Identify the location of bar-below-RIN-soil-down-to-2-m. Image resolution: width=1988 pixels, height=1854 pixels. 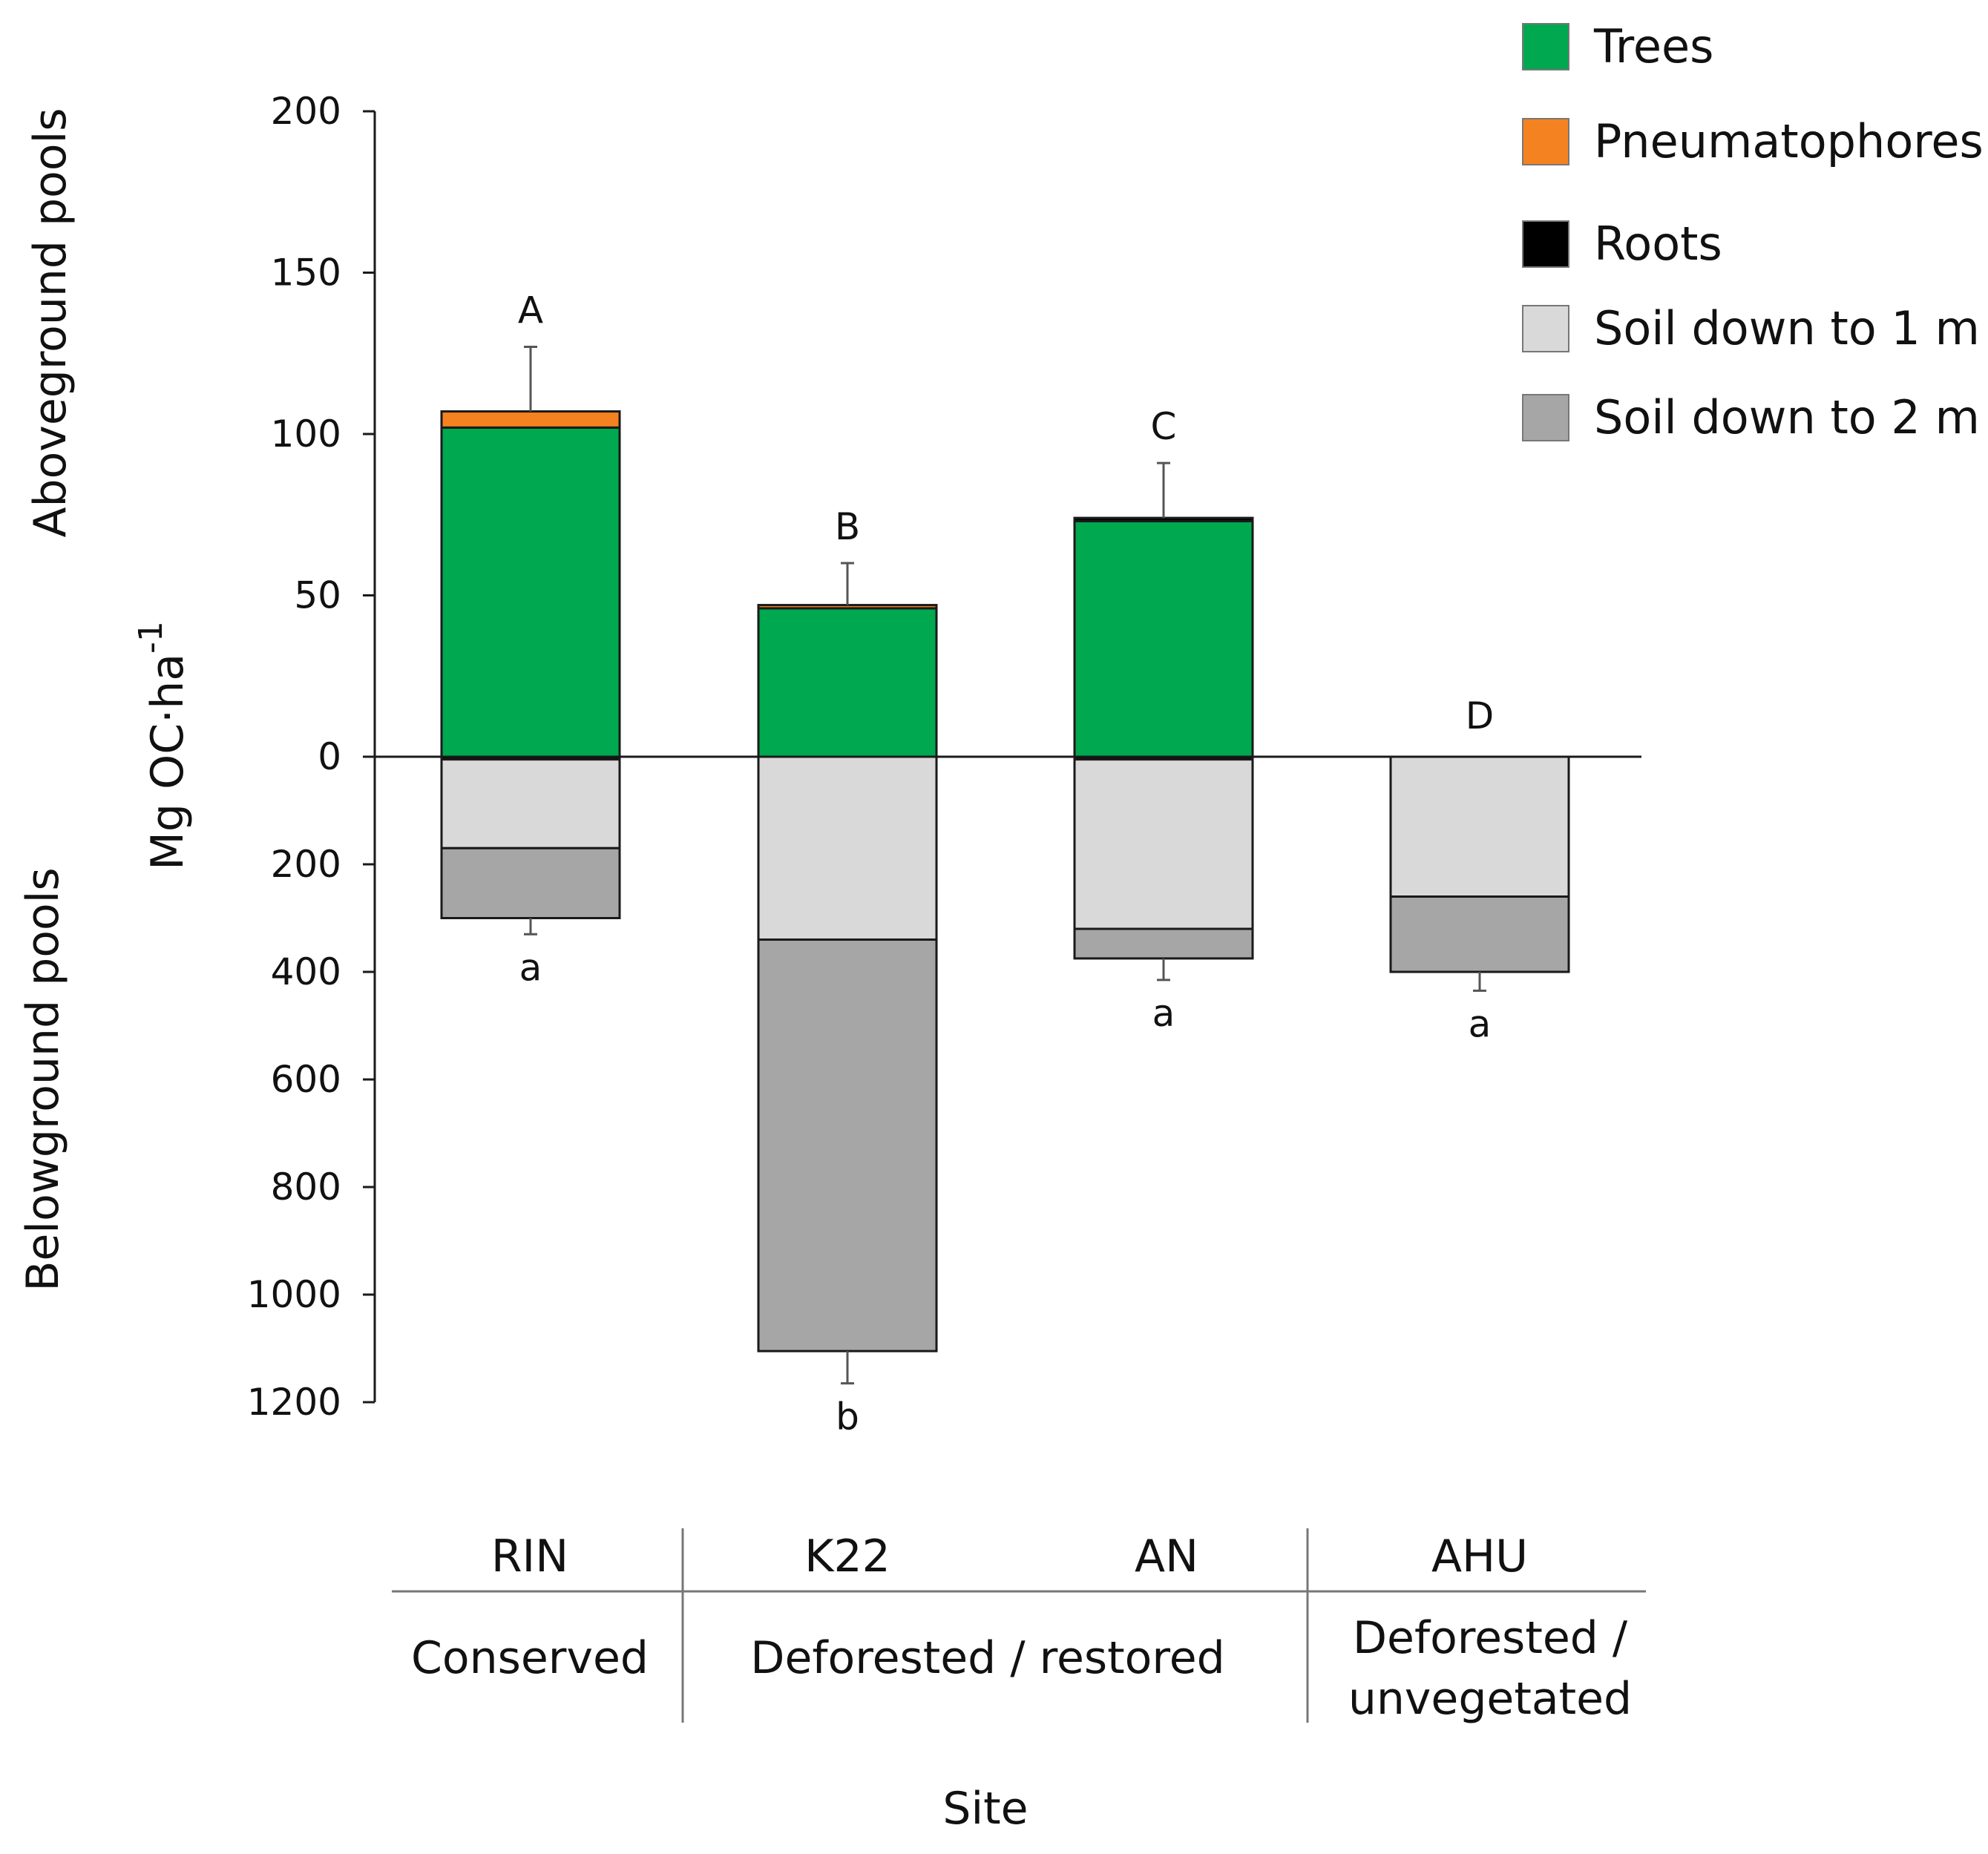
(530, 883).